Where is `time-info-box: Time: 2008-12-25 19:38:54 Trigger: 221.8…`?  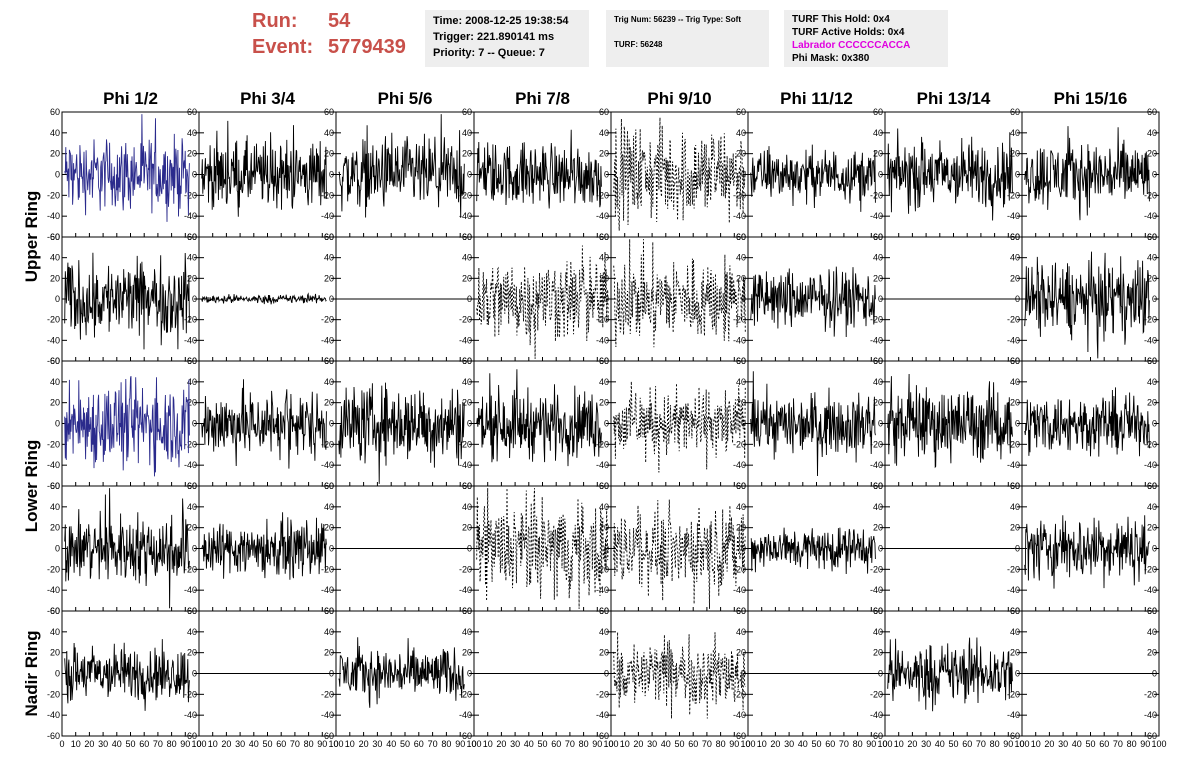
time-info-box: Time: 2008-12-25 19:38:54 Trigger: 221.8… is located at coordinates (507, 38).